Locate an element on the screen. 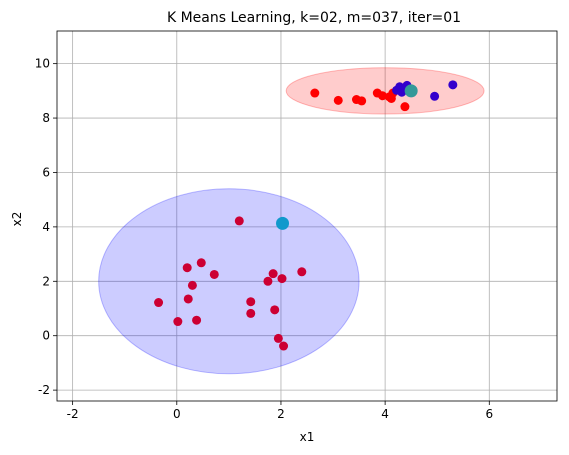  x-tick-label: 0 is located at coordinates (177, 414).